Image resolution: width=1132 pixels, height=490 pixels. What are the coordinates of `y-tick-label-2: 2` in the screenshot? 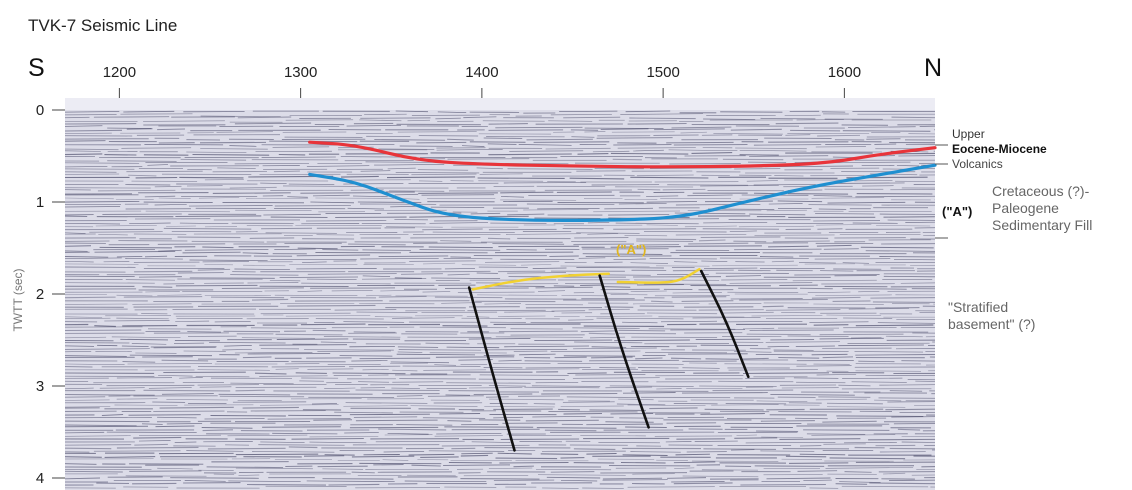 It's located at (40, 294).